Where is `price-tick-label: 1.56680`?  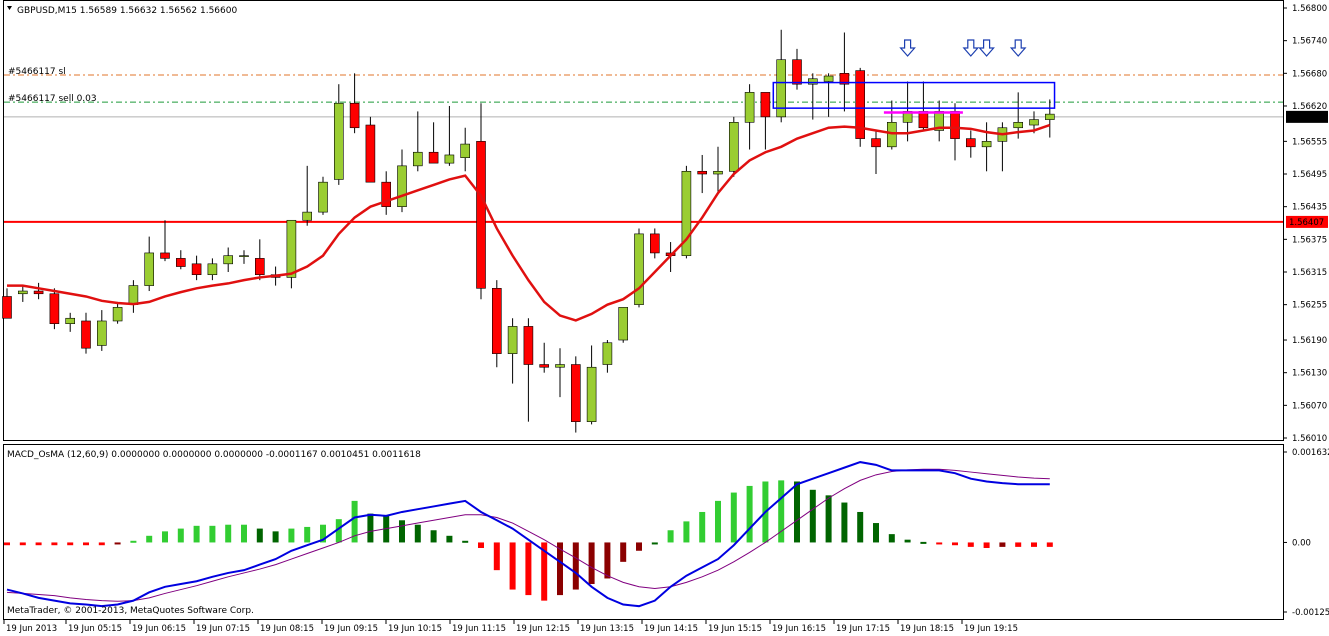 price-tick-label: 1.56680 is located at coordinates (1309, 74).